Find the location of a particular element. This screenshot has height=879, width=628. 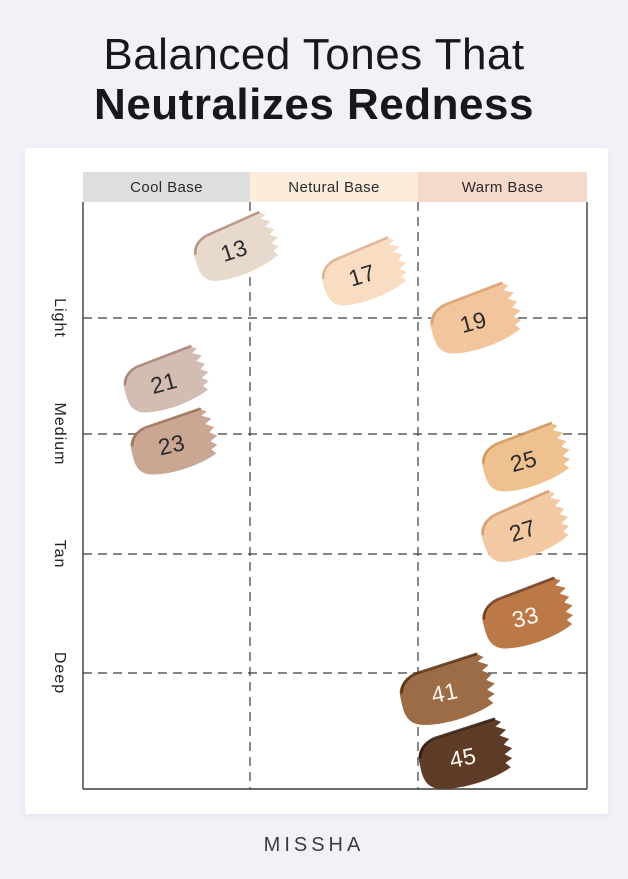

row-label-deep: Deep is located at coordinates (59, 673).